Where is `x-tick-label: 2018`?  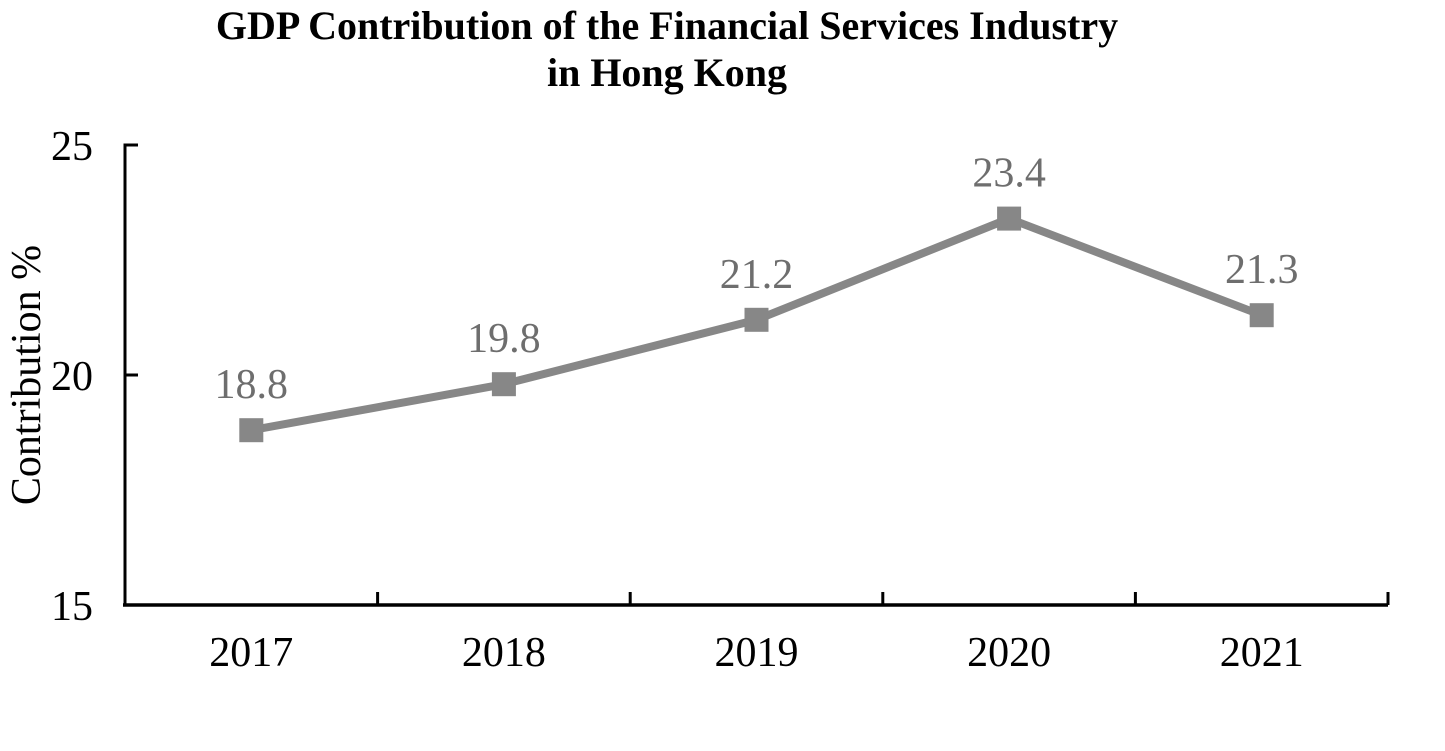
x-tick-label: 2018 is located at coordinates (504, 653).